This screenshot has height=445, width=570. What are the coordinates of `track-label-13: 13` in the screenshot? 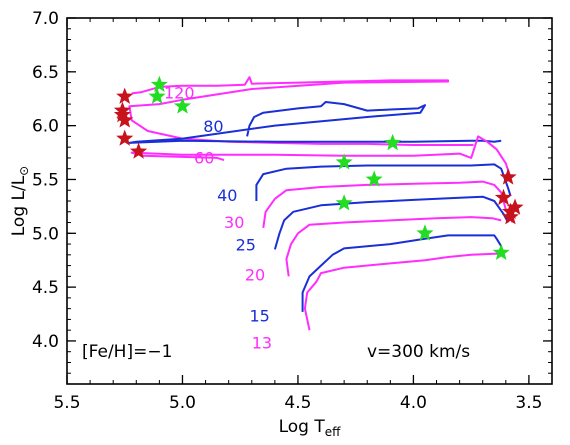 It's located at (262, 342).